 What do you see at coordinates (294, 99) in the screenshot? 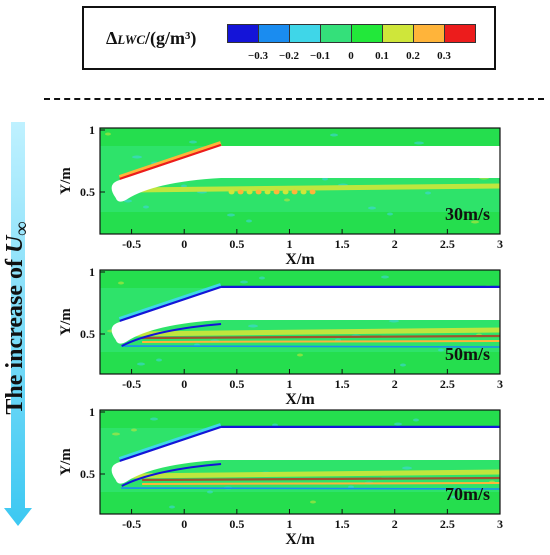
I see `dashed-divider` at bounding box center [294, 99].